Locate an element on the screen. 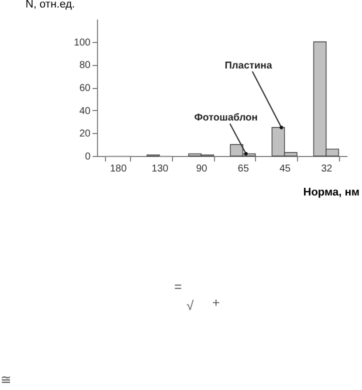 Image resolution: width=362 pixels, height=390 pixels. y-tick-label: 80 is located at coordinates (85, 66).